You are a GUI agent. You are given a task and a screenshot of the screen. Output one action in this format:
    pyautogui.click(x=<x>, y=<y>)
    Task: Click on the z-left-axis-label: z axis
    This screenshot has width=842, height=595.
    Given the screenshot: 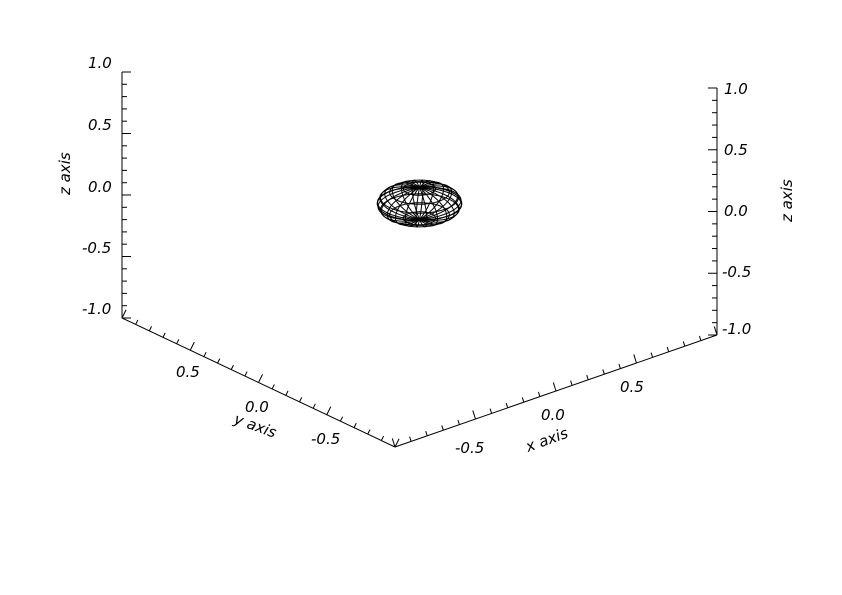 What is the action you would take?
    pyautogui.click(x=65, y=174)
    